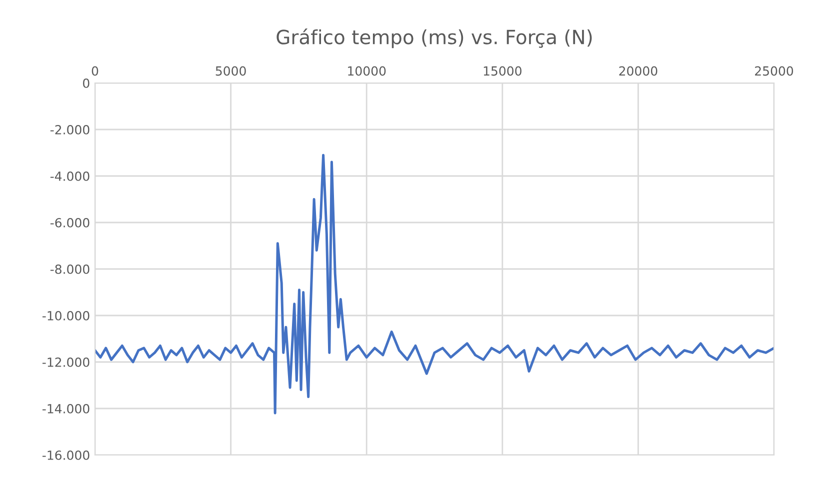  I want to click on y-tick-label: -16.000, so click(66, 455).